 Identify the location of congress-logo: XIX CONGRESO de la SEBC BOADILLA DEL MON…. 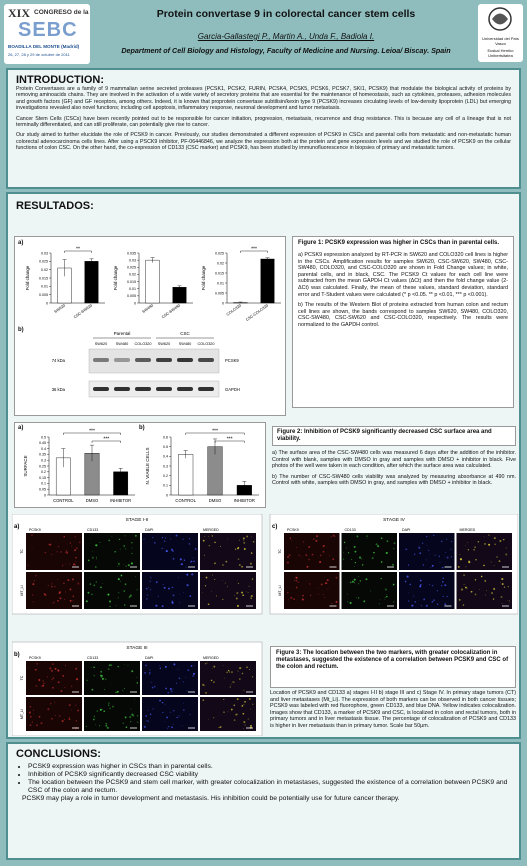
(47, 34).